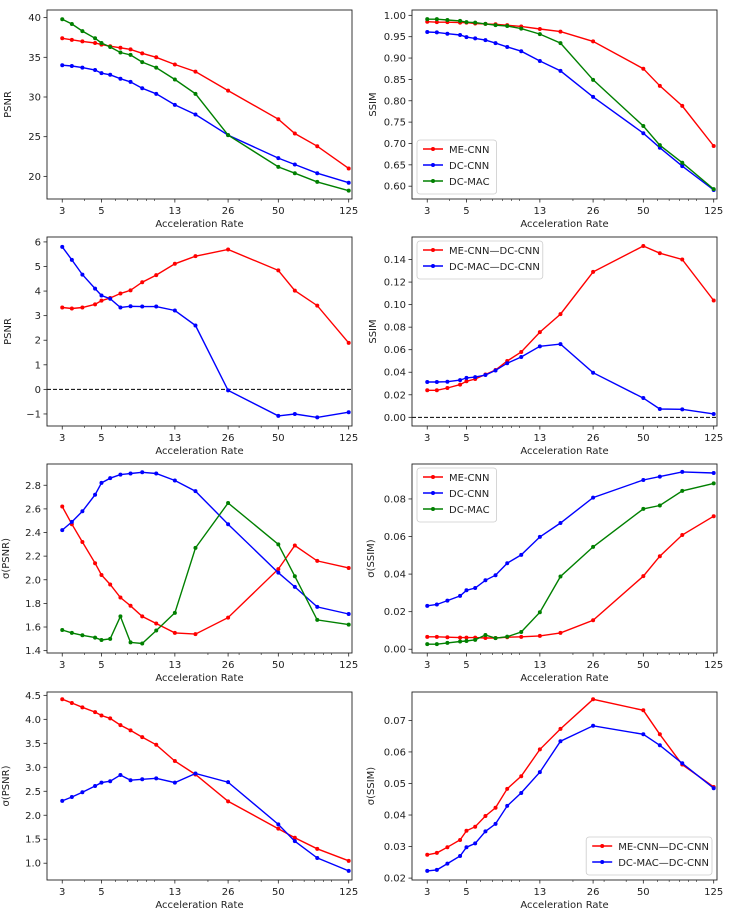  What do you see at coordinates (33, 696) in the screenshot?
I see `y-tick-label: 4.5` at bounding box center [33, 696].